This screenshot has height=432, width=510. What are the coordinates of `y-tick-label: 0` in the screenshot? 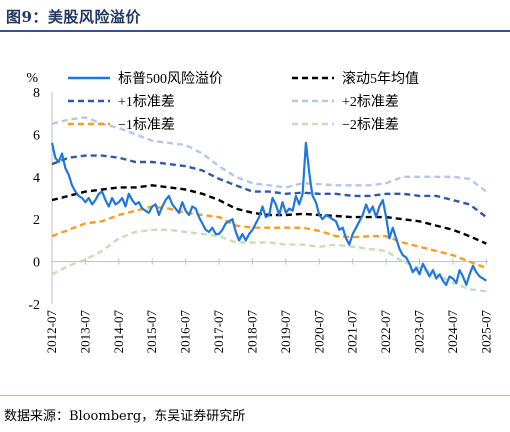 It's located at (36, 263).